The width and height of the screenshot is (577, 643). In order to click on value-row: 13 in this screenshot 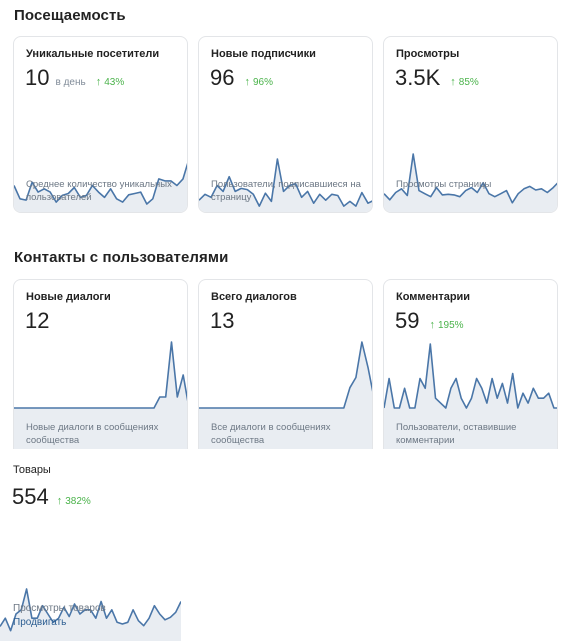, I will do `click(222, 321)`.